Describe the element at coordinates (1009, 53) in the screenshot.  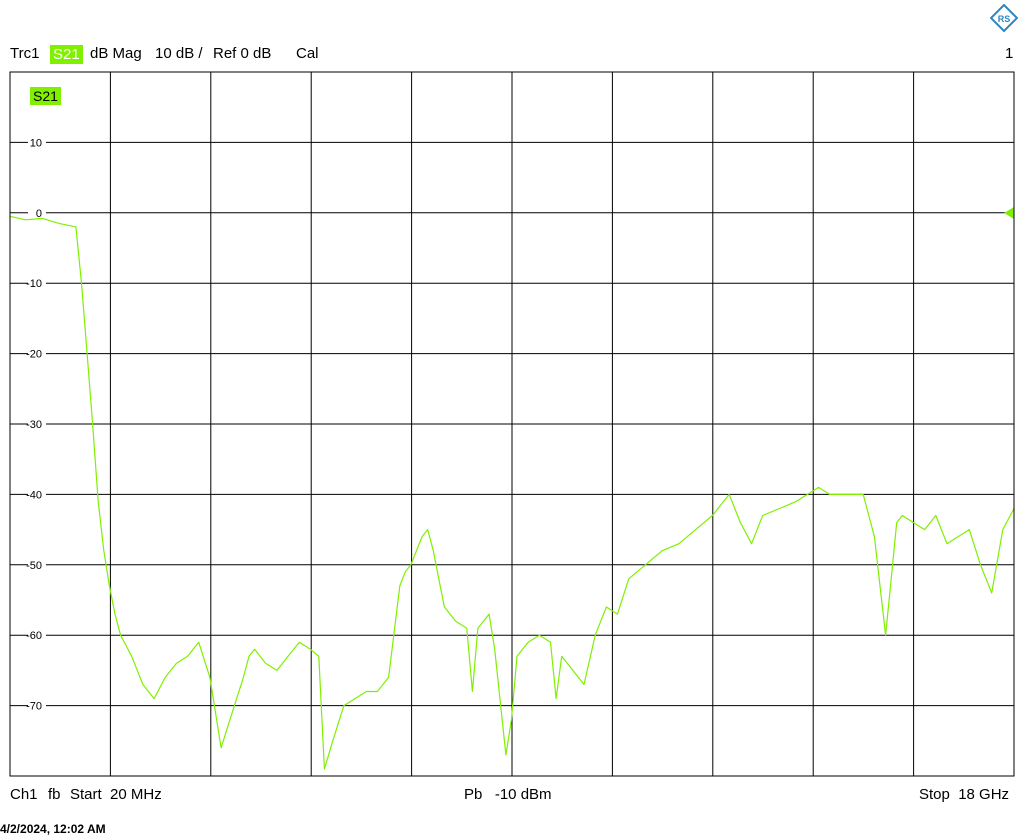
I see `channel-number: 1` at that location.